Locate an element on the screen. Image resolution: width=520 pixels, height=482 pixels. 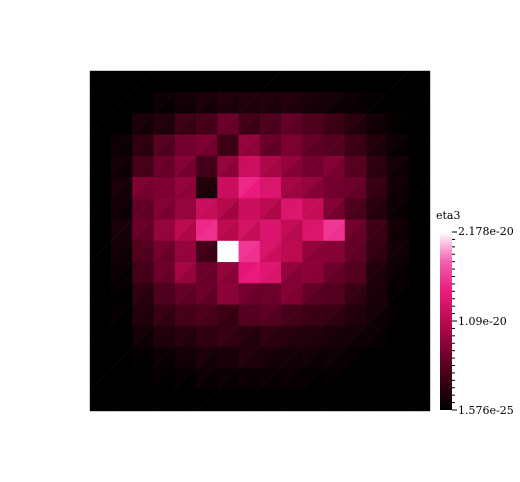
heatmap-cell is located at coordinates (419, 400).